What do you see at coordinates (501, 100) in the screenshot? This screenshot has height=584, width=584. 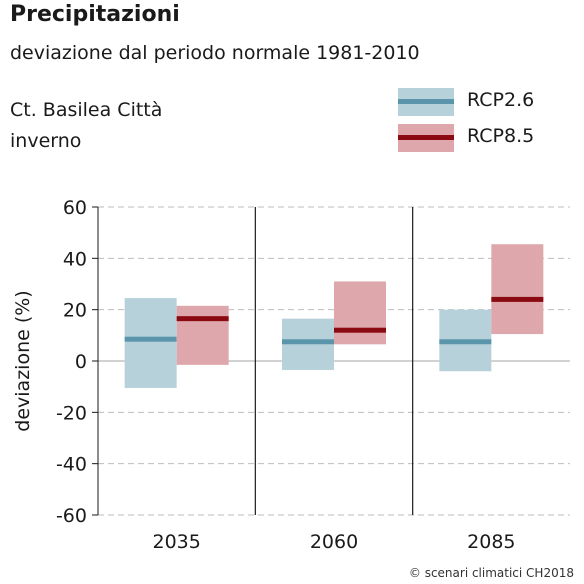 I see `legend-label: RCP2.6` at bounding box center [501, 100].